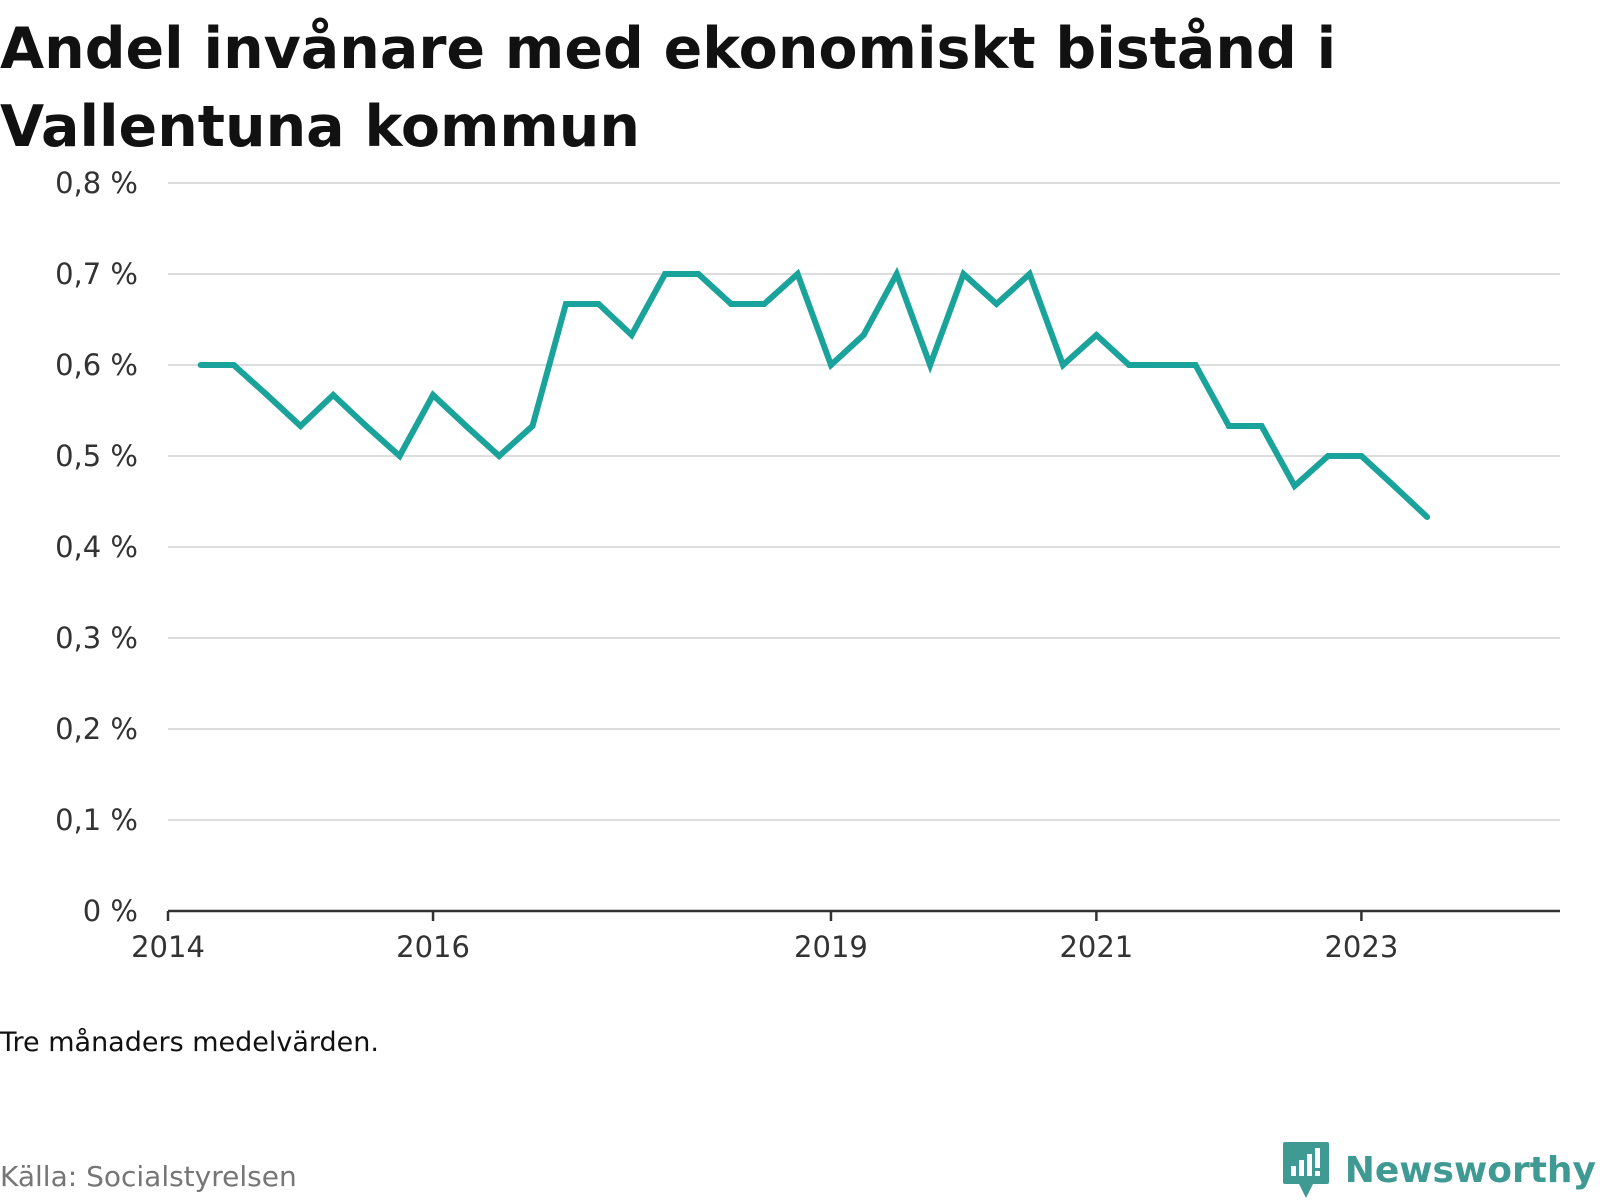 The image size is (1600, 1200). I want to click on x-tick-label: 2023, so click(1361, 947).